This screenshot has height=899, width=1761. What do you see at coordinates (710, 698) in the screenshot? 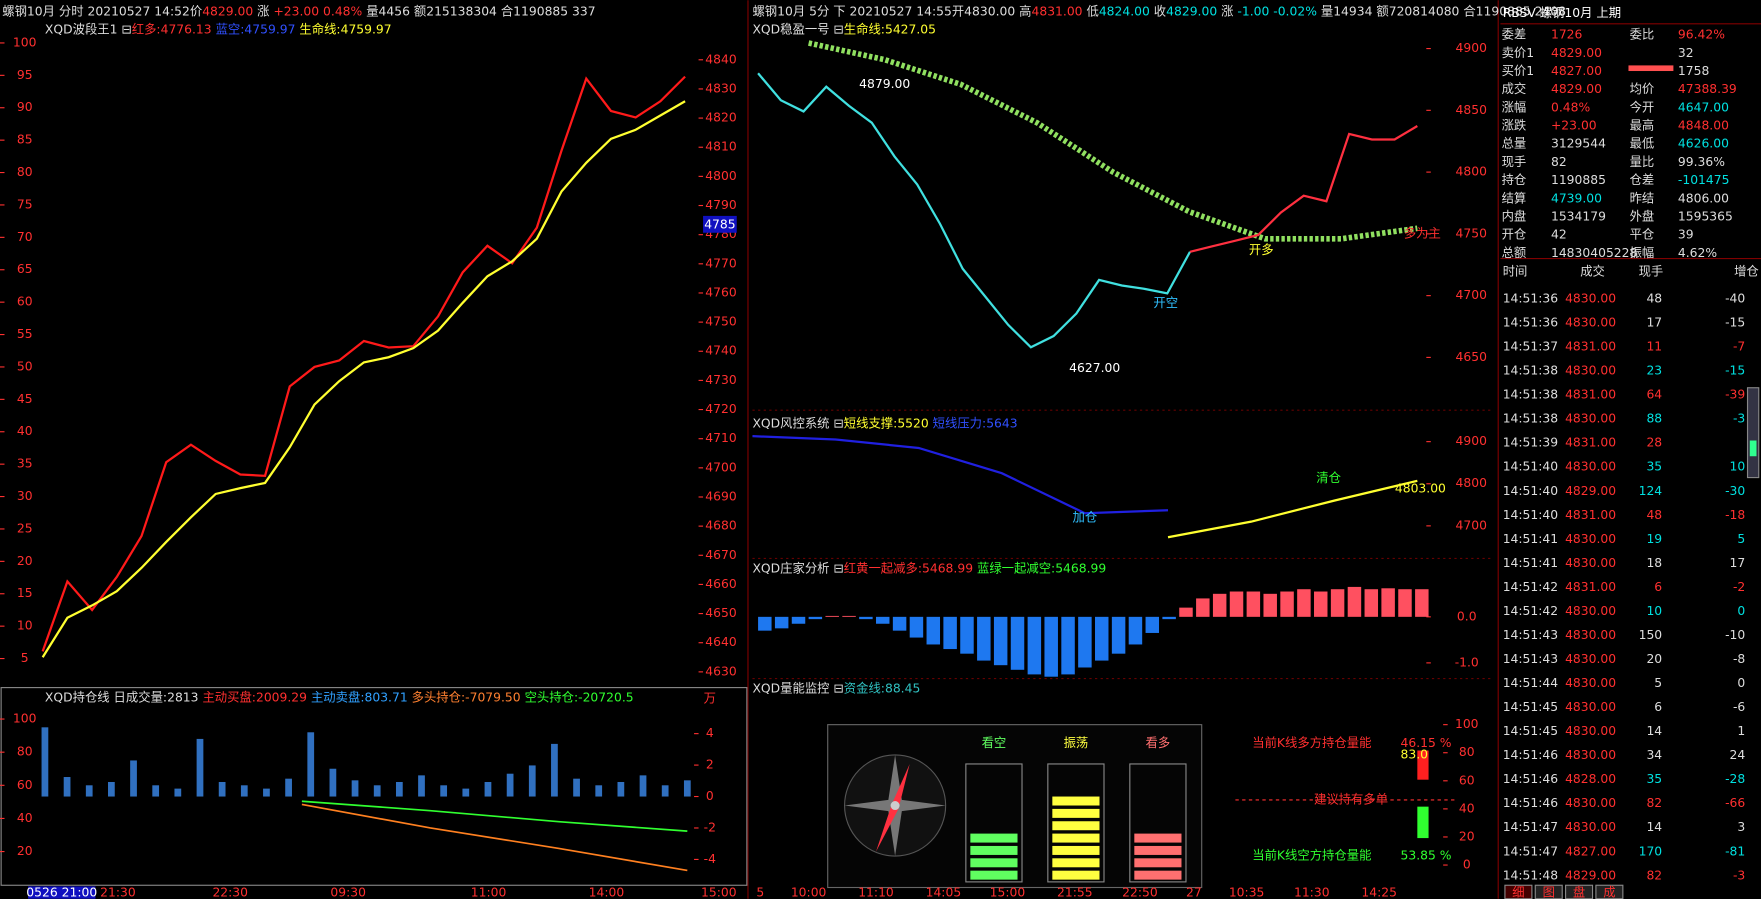
I see `label: 万` at bounding box center [710, 698].